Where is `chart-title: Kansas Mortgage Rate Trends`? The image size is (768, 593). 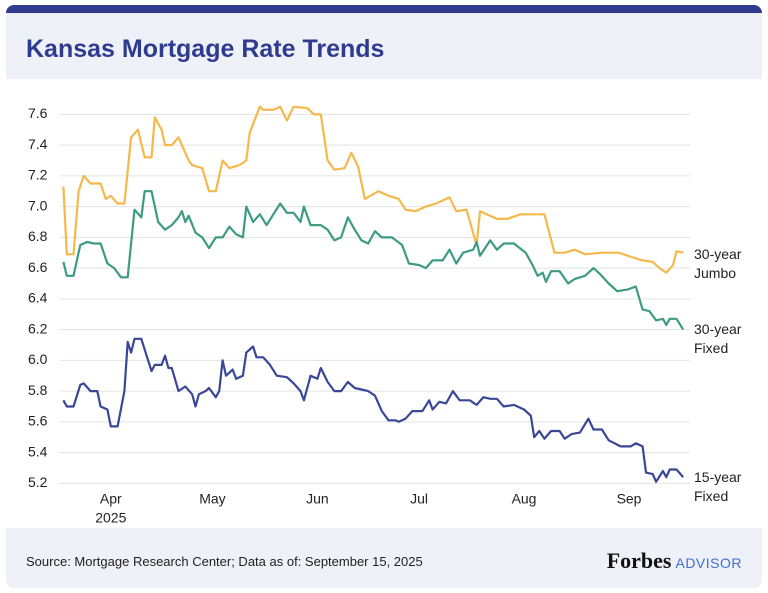
chart-title: Kansas Mortgage Rate Trends is located at coordinates (205, 49).